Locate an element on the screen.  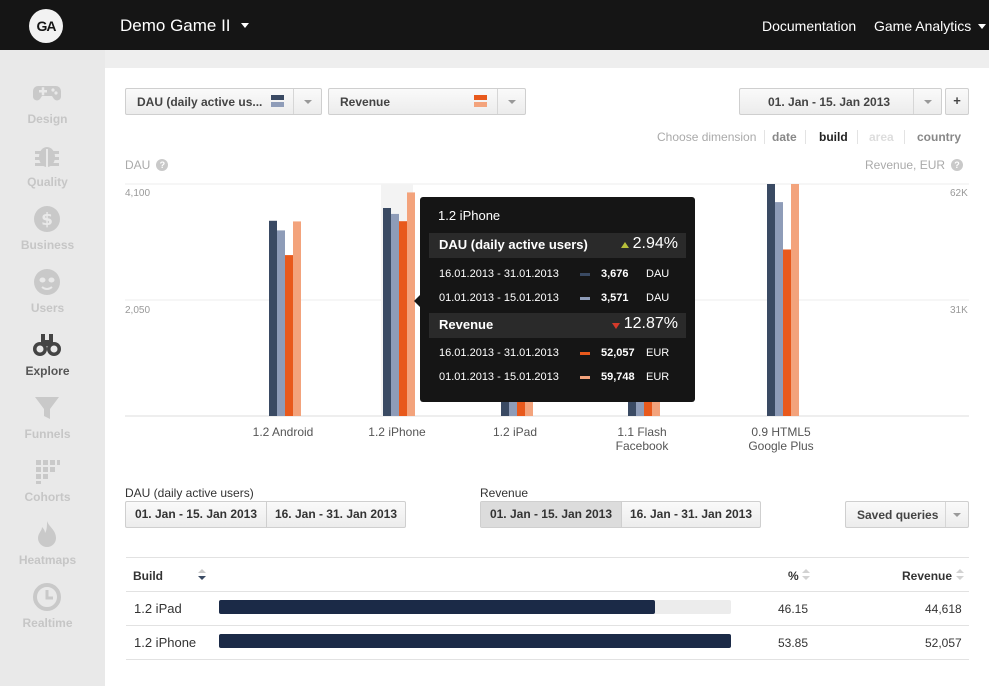
series-swatch is located at coordinates (585, 298).